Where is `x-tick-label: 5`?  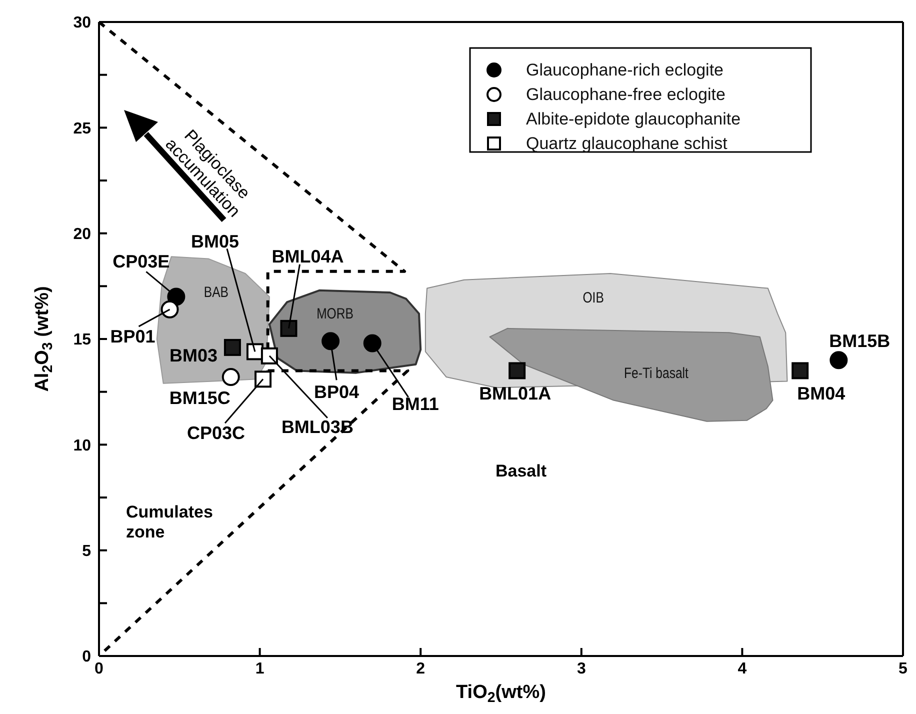
x-tick-label: 5 is located at coordinates (903, 669).